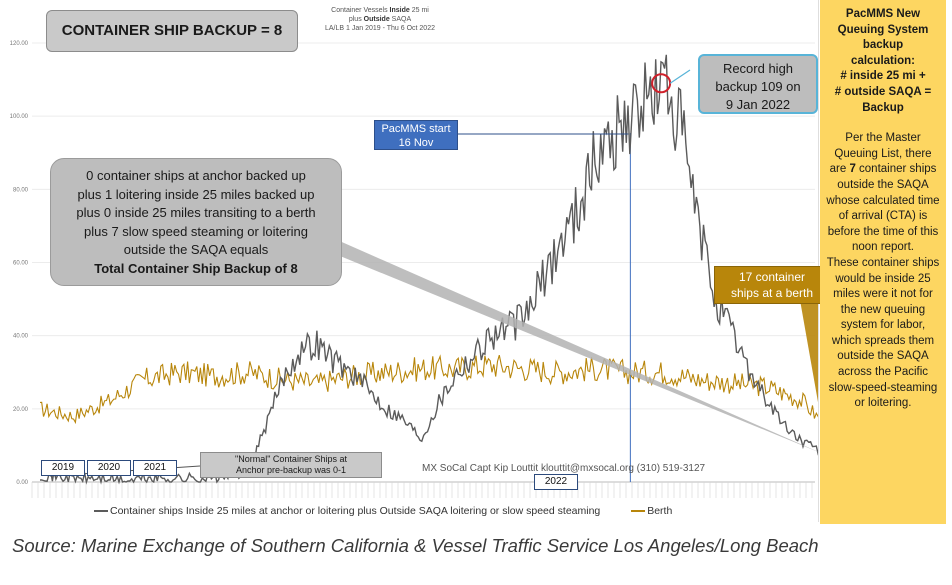  I want to click on y-tick-label-60: 60.00, so click(21, 264).